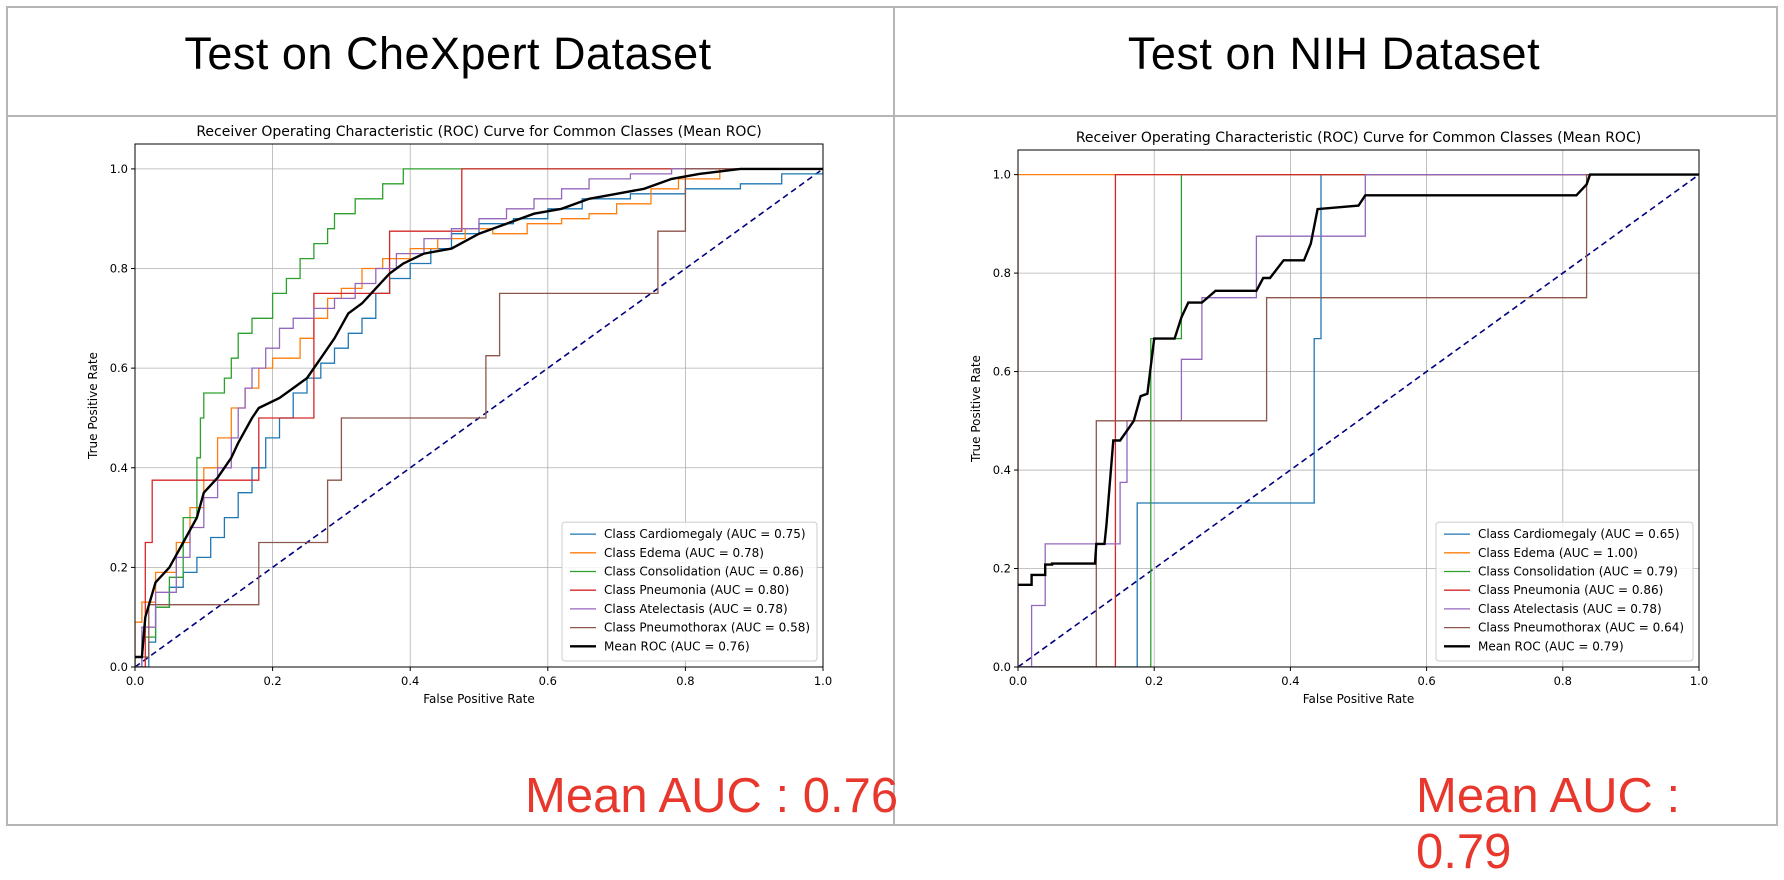  What do you see at coordinates (1551, 646) in the screenshot?
I see `legend-label-6: Mean ROC (AUC = 0.79)` at bounding box center [1551, 646].